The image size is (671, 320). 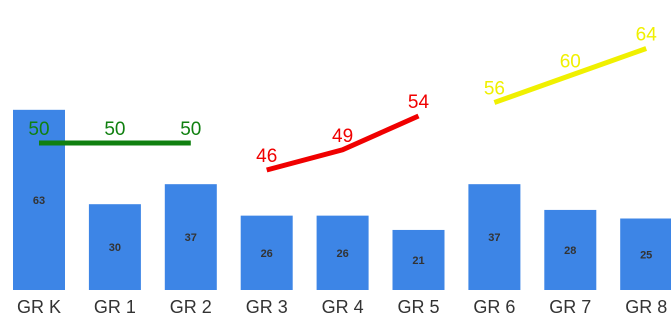 I want to click on x-tick-label: GR 8, so click(x=646, y=307).